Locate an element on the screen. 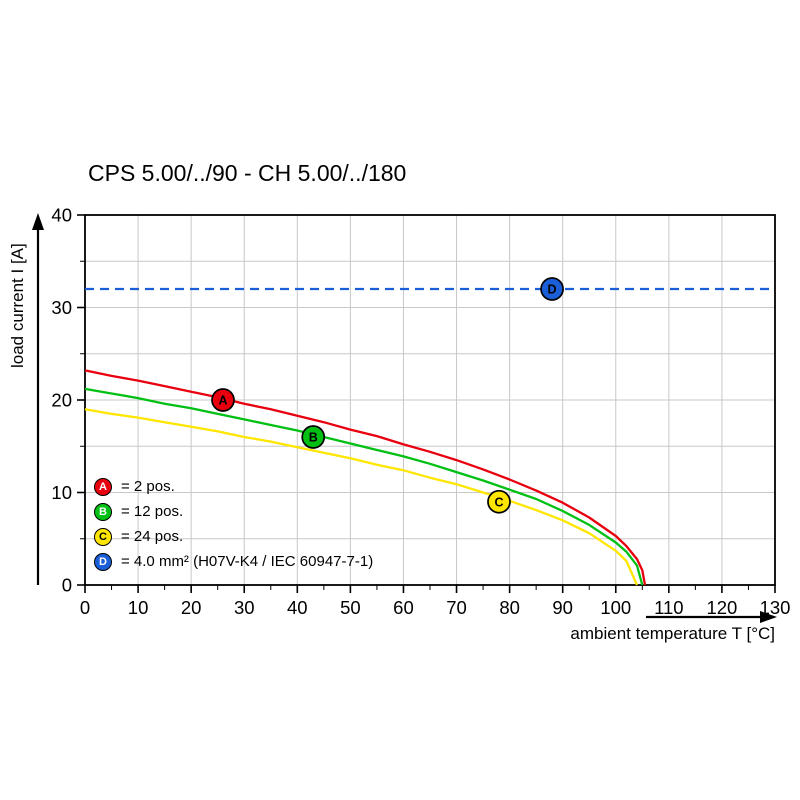 Image resolution: width=800 pixels, height=800 pixels. y-axis-label: load current I [A] is located at coordinates (17, 305).